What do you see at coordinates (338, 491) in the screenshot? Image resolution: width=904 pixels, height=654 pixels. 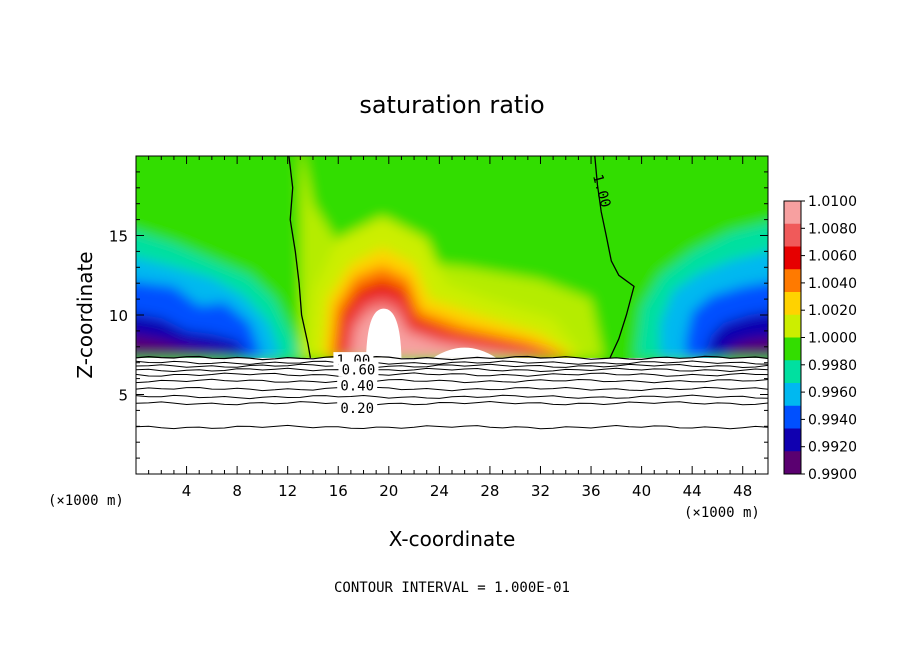 I see `x-tick-label: 16` at bounding box center [338, 491].